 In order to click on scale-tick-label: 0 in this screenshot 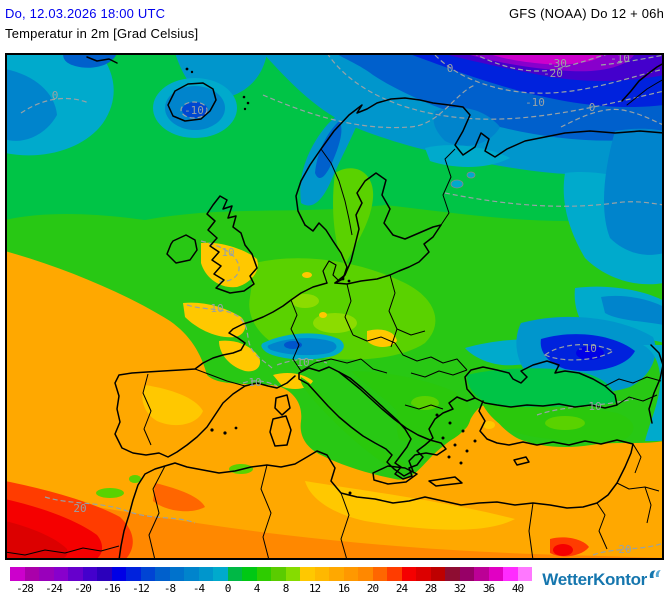, I will do `click(228, 588)`.